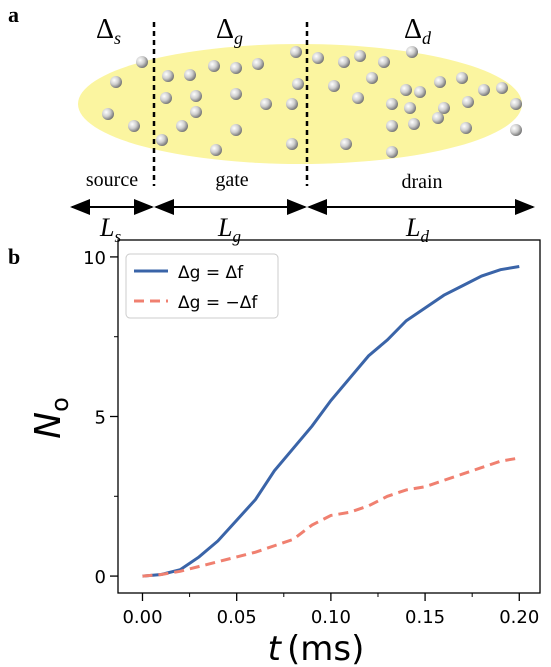 This screenshot has width=551, height=667. Describe the element at coordinates (231, 180) in the screenshot. I see `region: gate` at that location.